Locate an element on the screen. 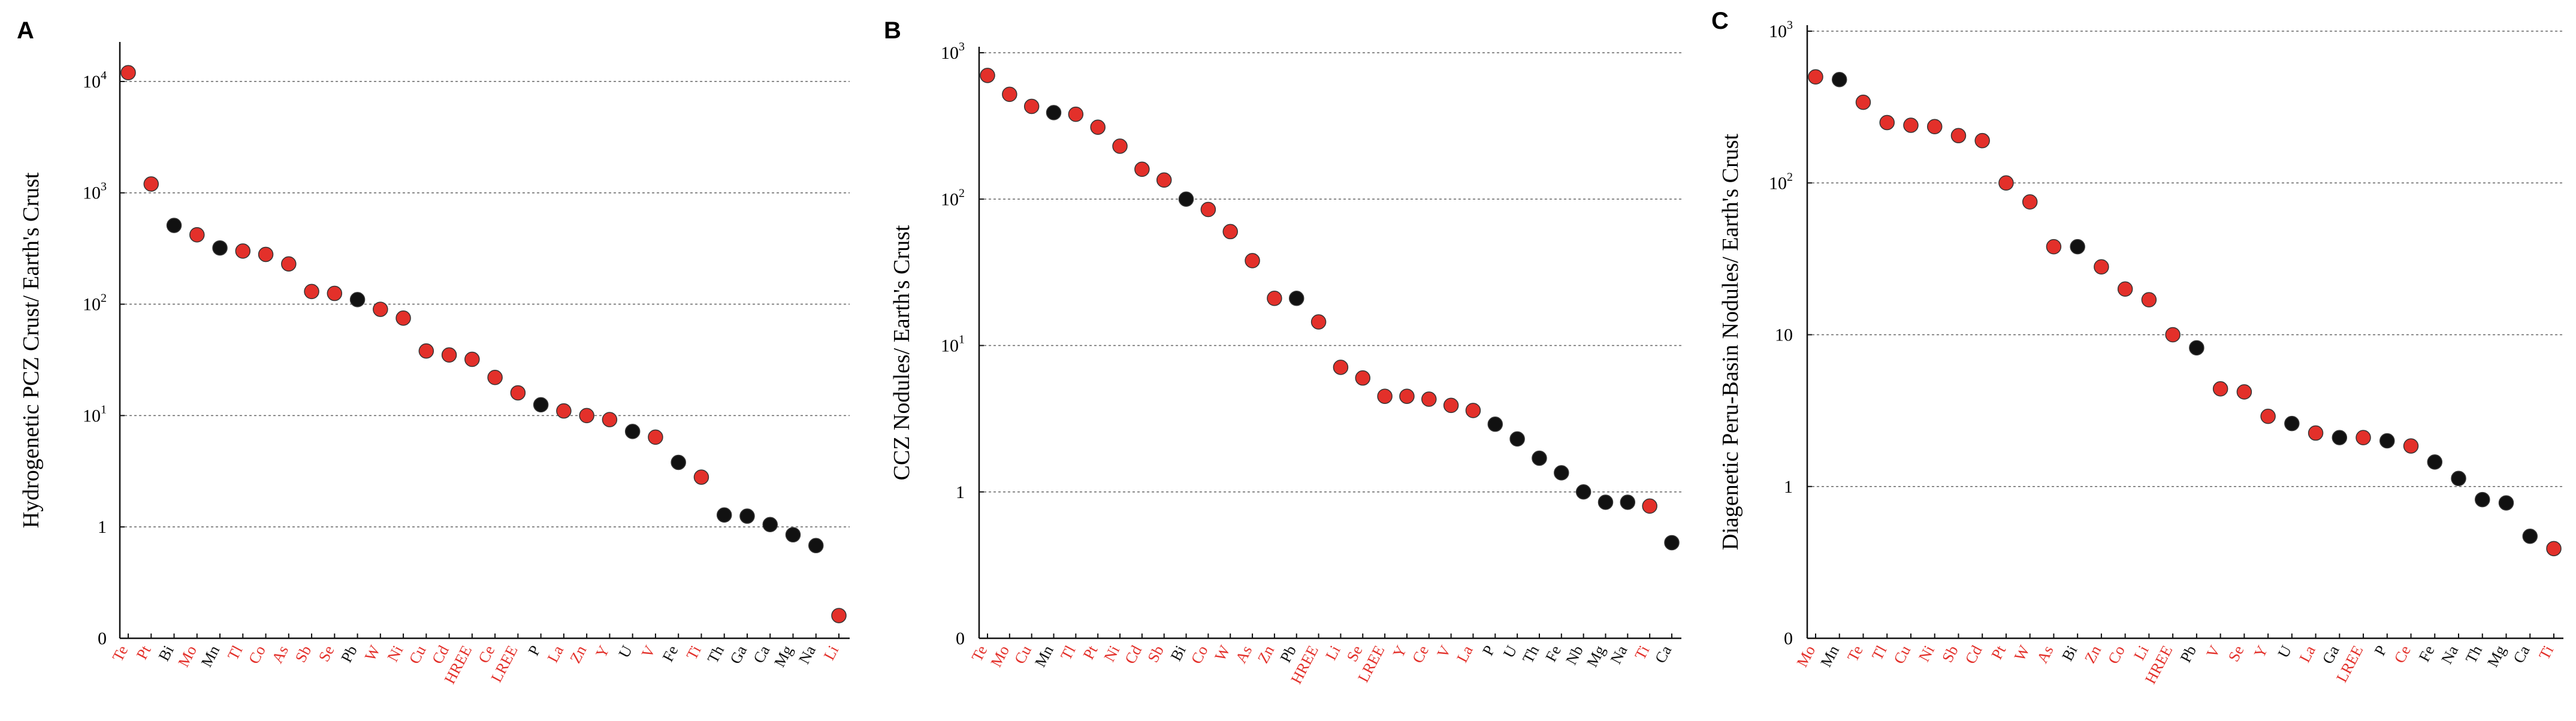 This screenshot has width=2576, height=721. panel-b-y-axis-title: CCZ Nodules/ Earth's Crust is located at coordinates (902, 352).